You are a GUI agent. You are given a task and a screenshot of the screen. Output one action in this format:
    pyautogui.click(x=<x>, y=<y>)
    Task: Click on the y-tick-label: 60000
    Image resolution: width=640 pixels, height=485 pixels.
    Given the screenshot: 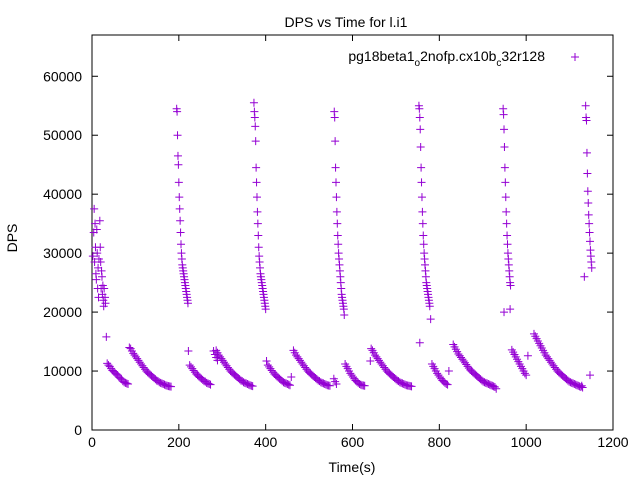 What is the action you would take?
    pyautogui.click(x=62, y=76)
    